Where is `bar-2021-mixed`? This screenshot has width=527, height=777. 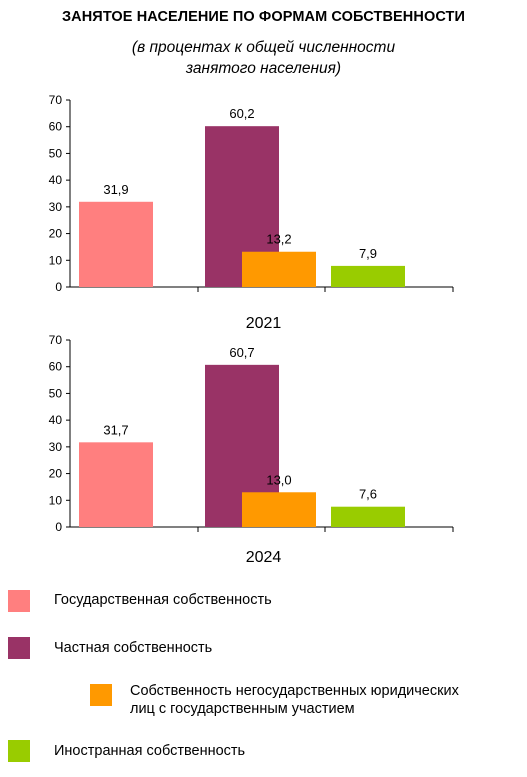 bar-2021-mixed is located at coordinates (279, 269).